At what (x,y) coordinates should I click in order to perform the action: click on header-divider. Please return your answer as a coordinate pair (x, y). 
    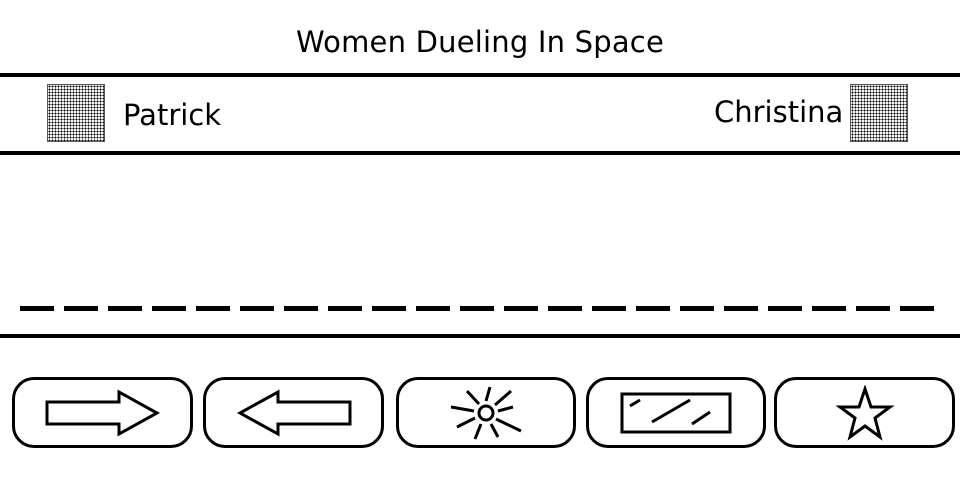
    Looking at the image, I should click on (480, 75).